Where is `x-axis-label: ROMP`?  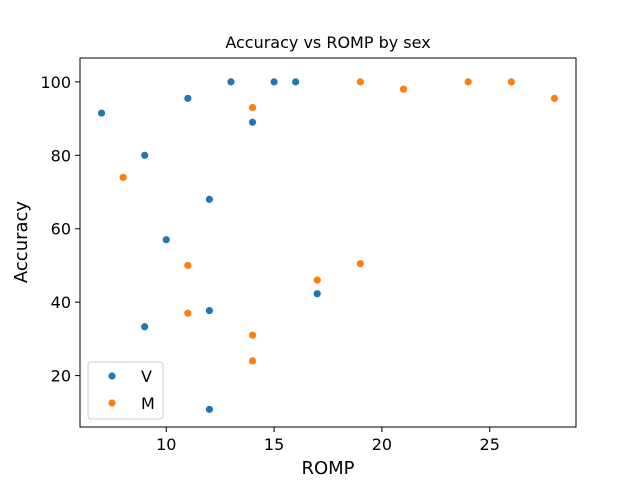 x-axis-label: ROMP is located at coordinates (327, 468).